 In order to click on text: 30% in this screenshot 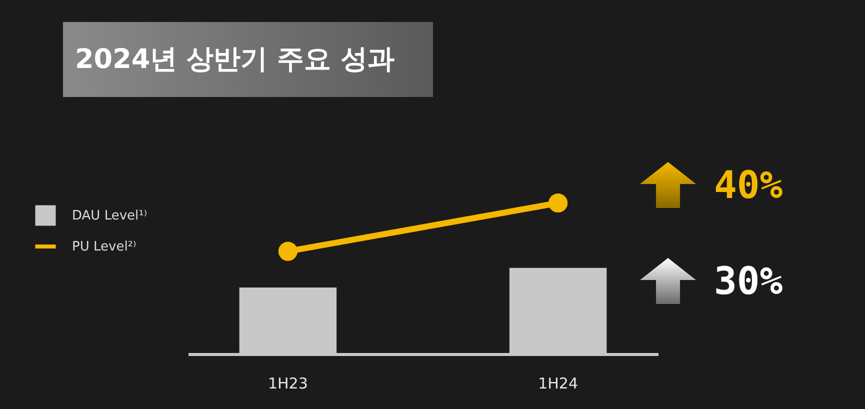, I will do `click(748, 281)`.